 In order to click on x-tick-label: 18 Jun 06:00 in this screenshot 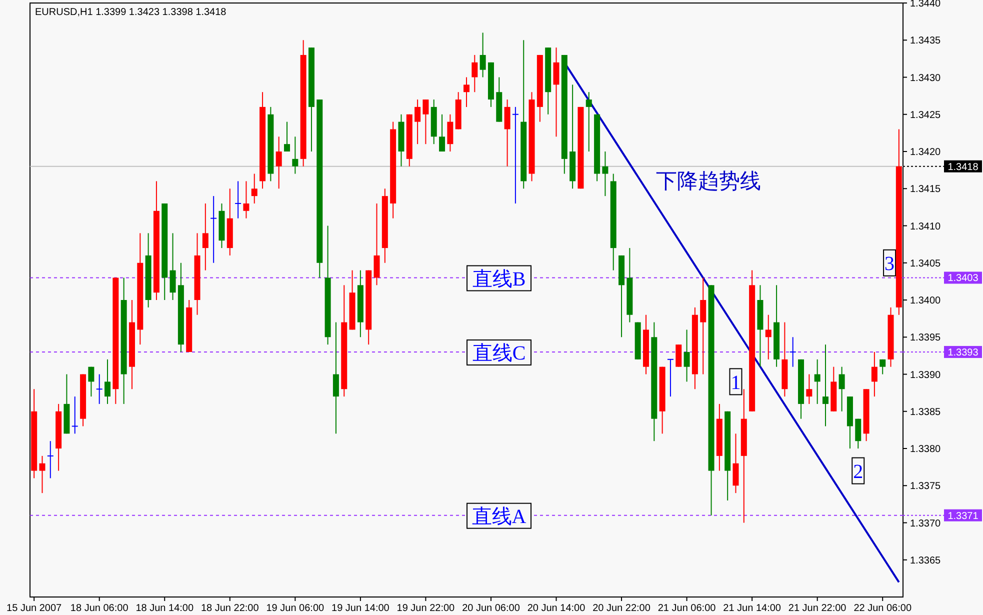, I will do `click(99, 608)`.